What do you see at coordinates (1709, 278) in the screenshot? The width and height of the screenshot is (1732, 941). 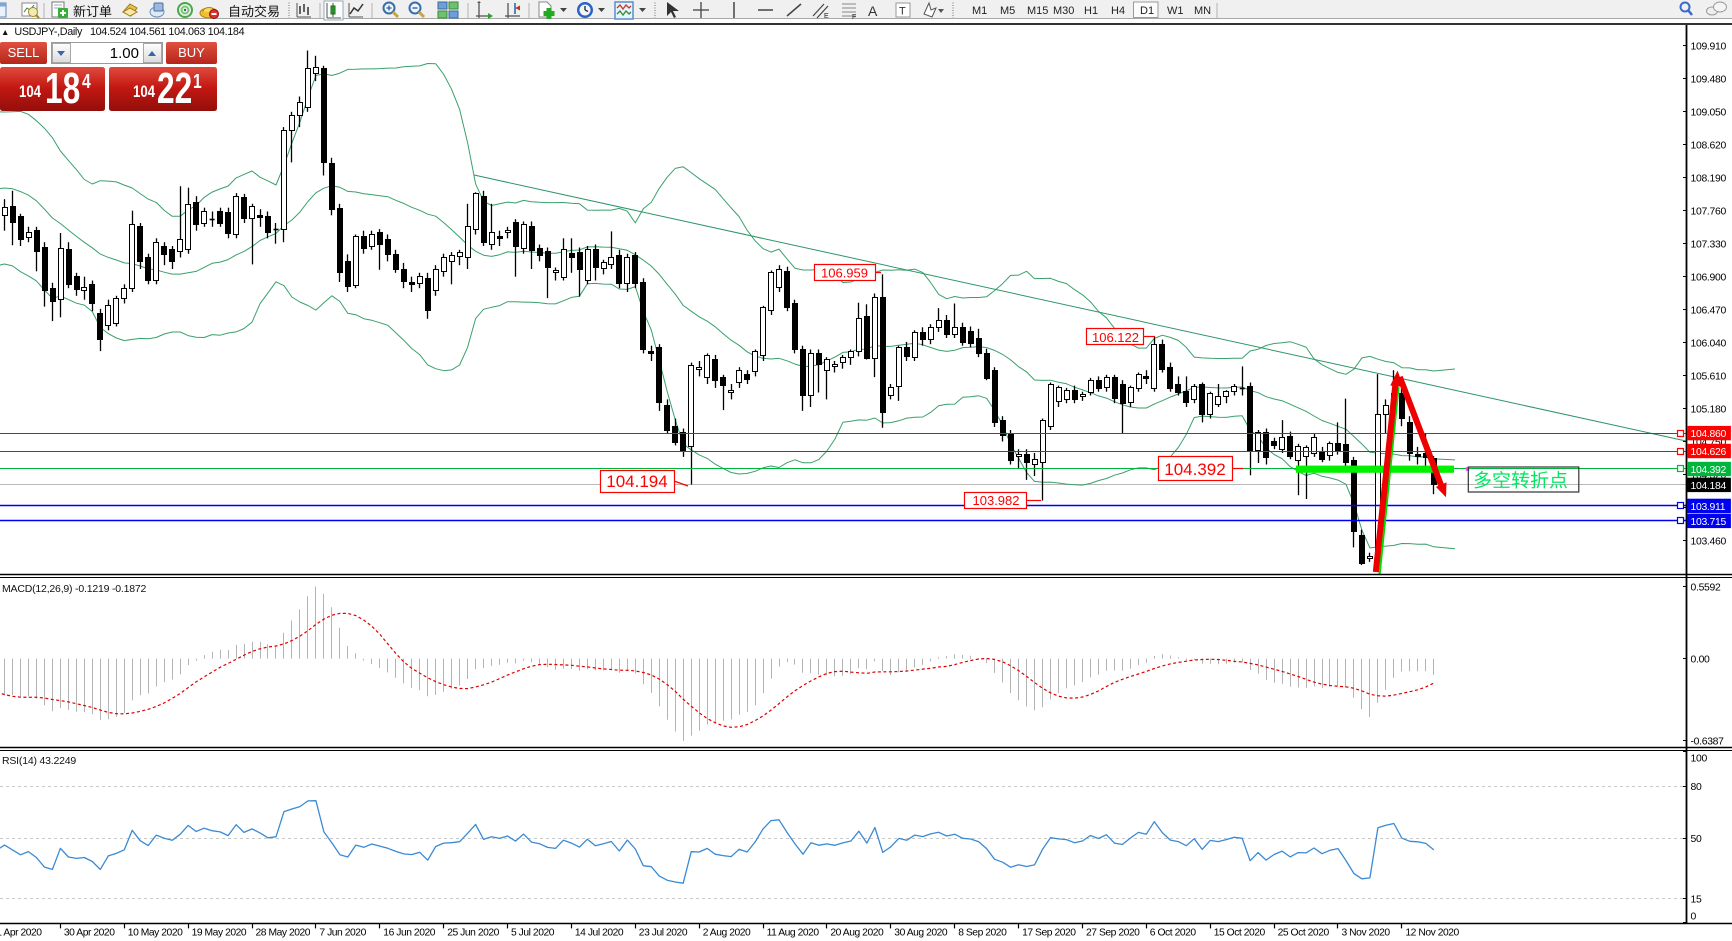 I see `svg-text: 106.900` at bounding box center [1709, 278].